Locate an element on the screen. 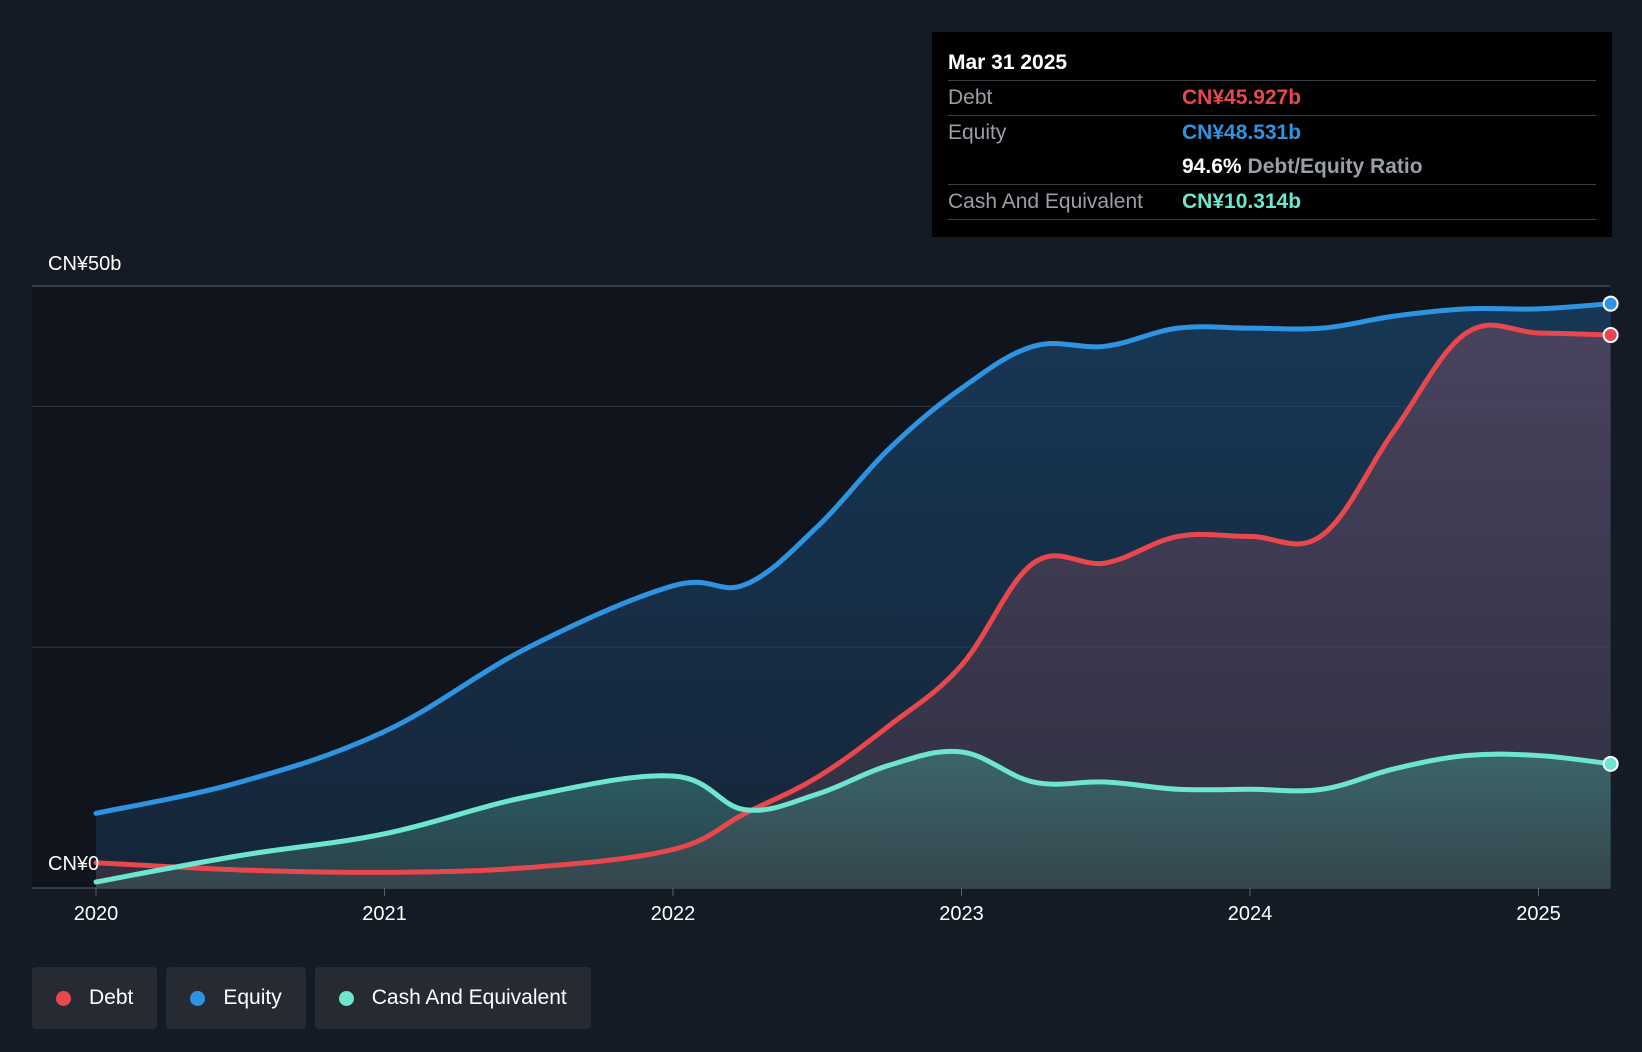 The width and height of the screenshot is (1642, 1052). tooltip-equity-row: Equity CN¥48.531b is located at coordinates (1272, 133).